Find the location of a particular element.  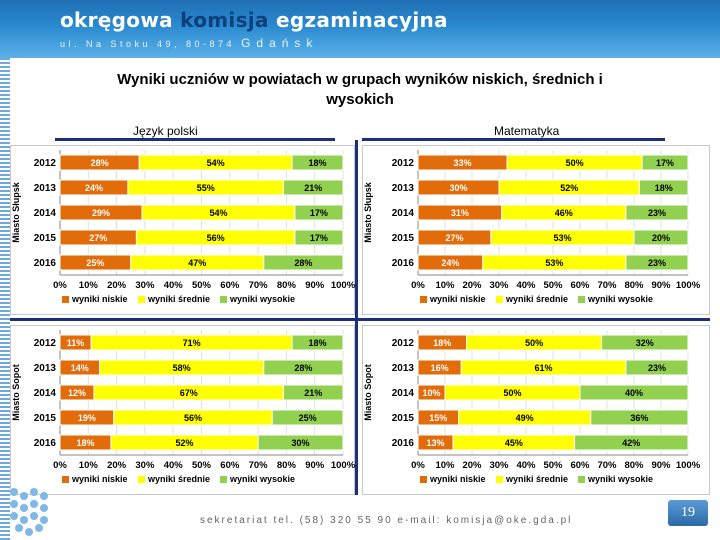

data-label: 56% is located at coordinates (193, 418).